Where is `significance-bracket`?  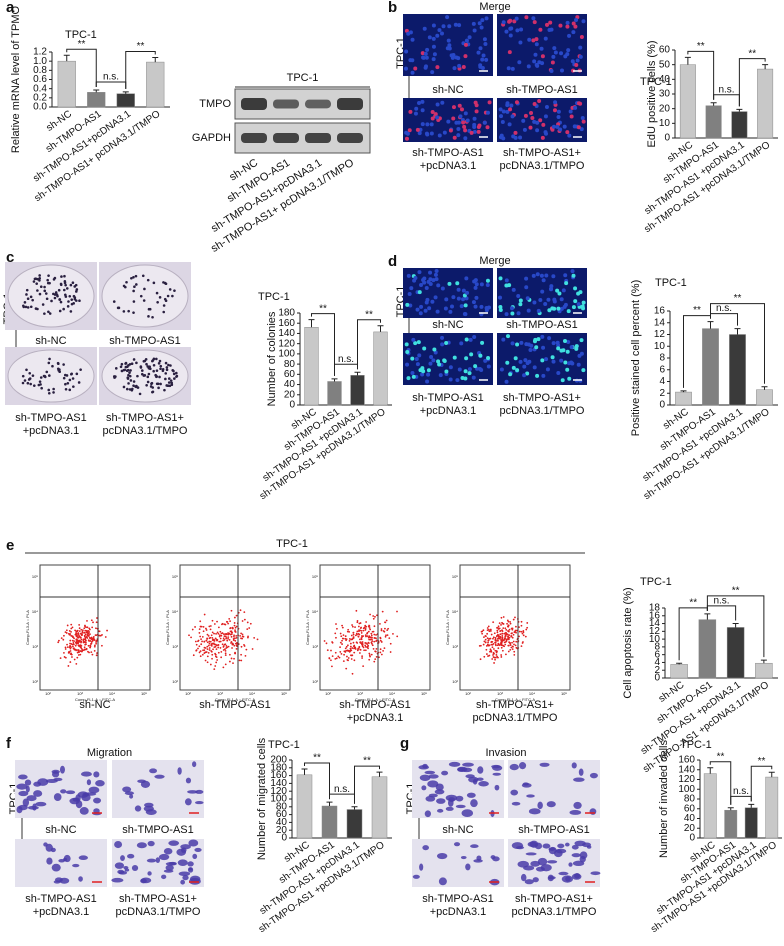
significance-bracket is located at coordinates (735, 626).